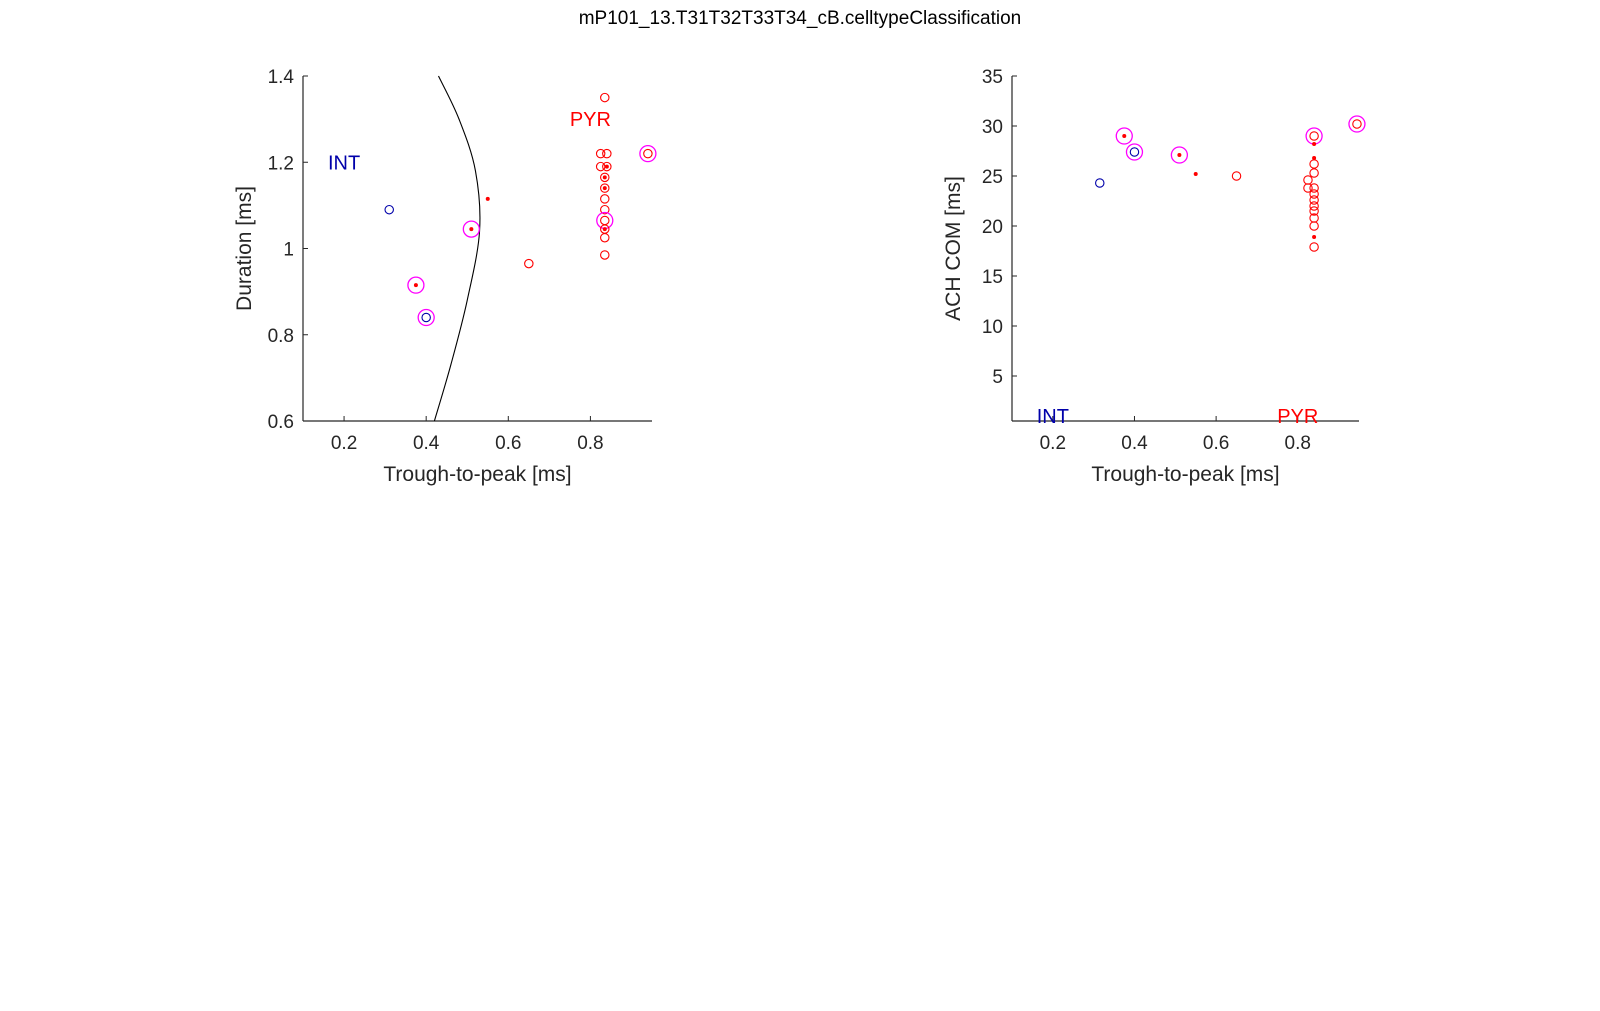  I want to click on ach-com-x-axis-label: Trough-to-peak [ms], so click(1185, 474).